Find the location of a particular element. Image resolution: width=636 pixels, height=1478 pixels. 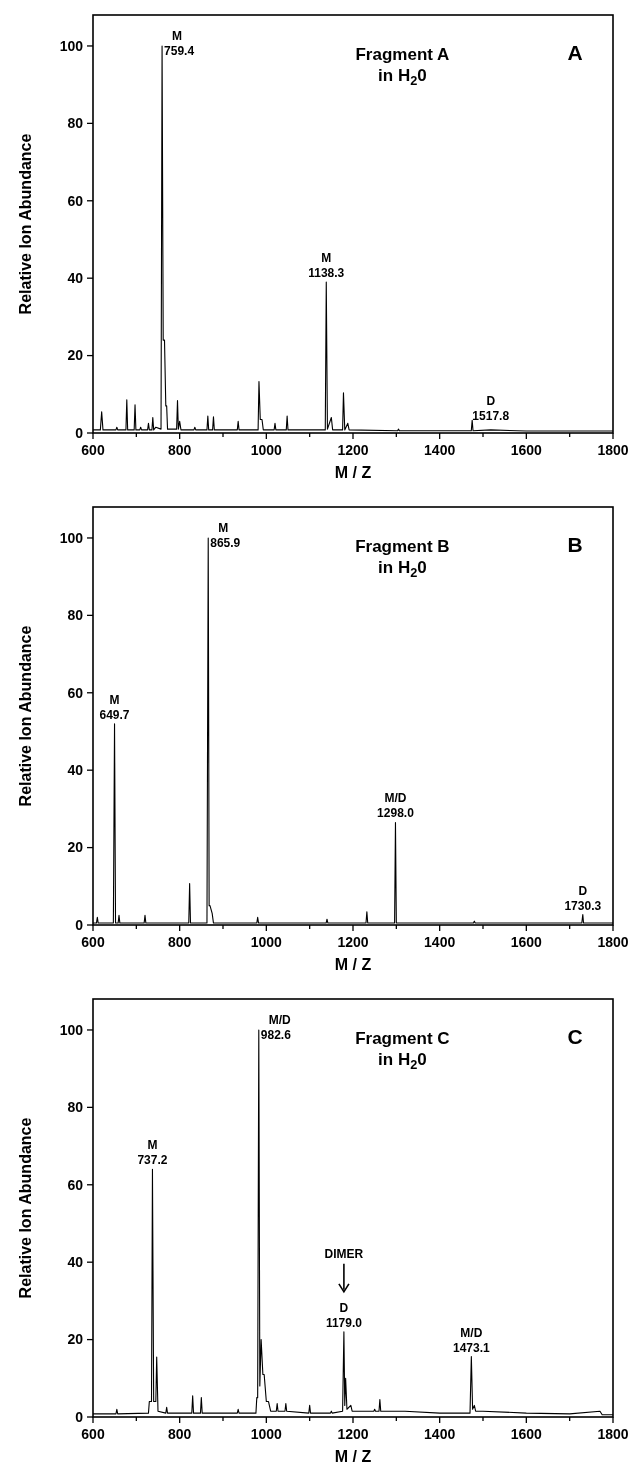

annotation: D 1517.8 is located at coordinates (491, 409).